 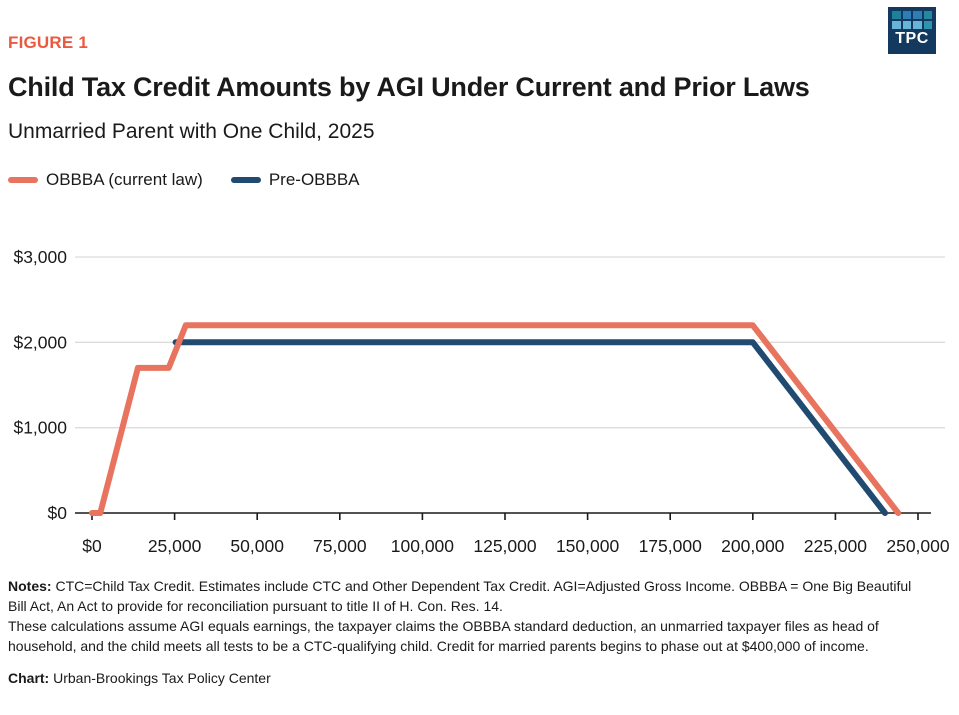 I want to click on tpc-logo-grid-icon, so click(x=912, y=20).